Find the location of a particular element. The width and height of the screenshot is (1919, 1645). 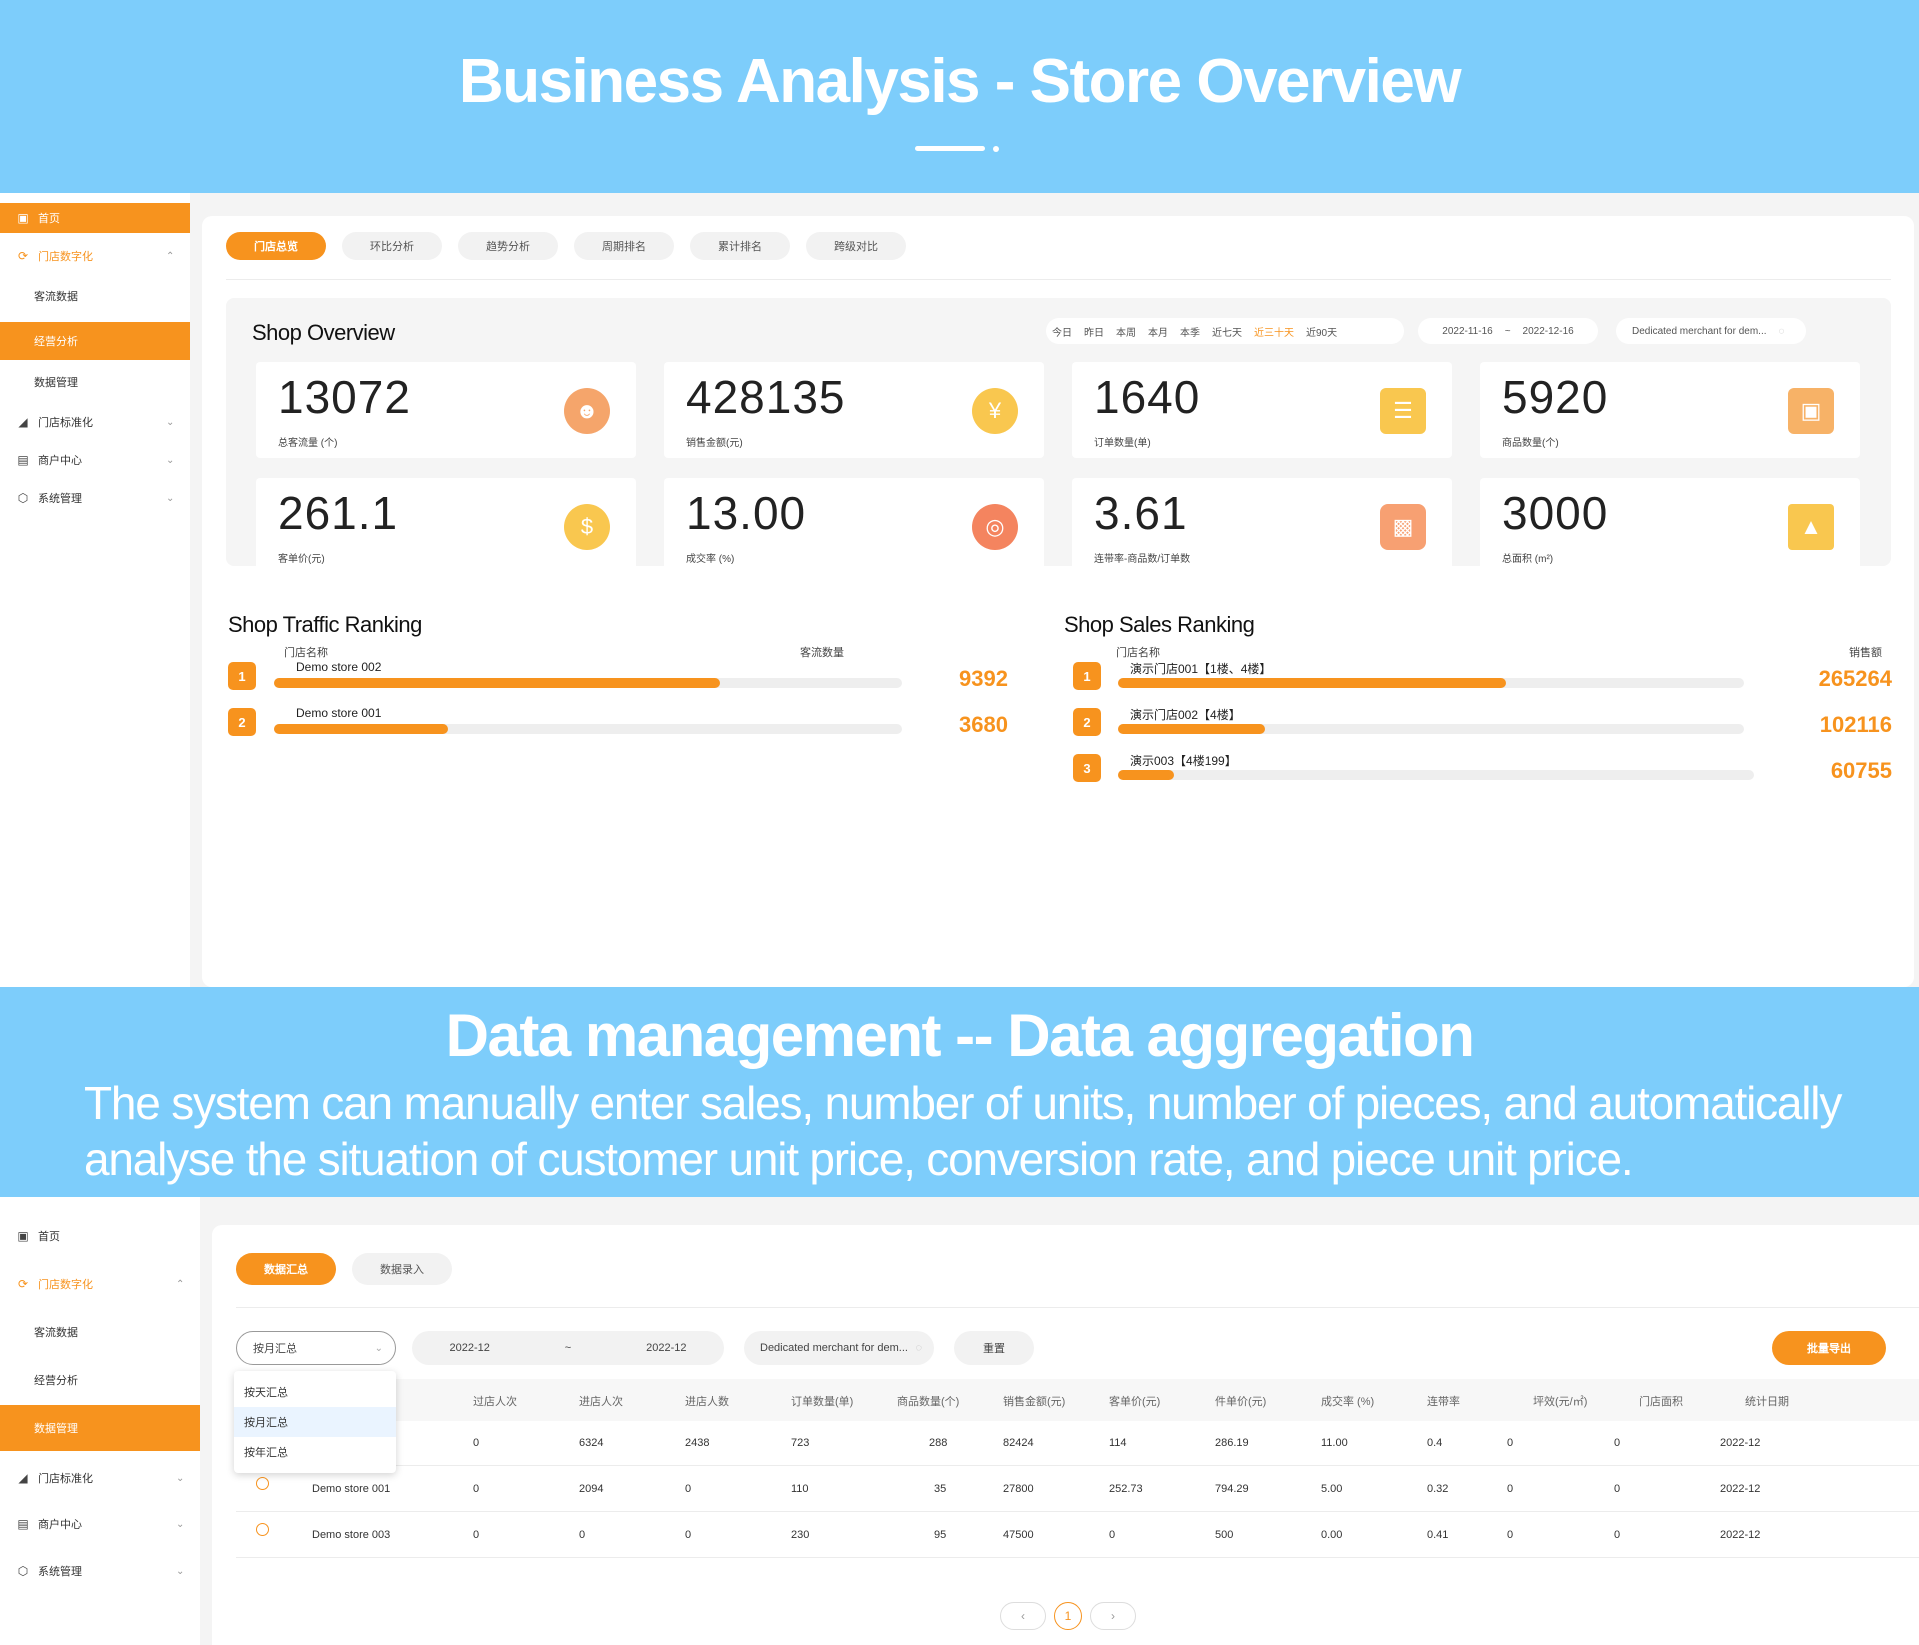

rank-store-name: 演示003【4楼199】 is located at coordinates (1183, 761).